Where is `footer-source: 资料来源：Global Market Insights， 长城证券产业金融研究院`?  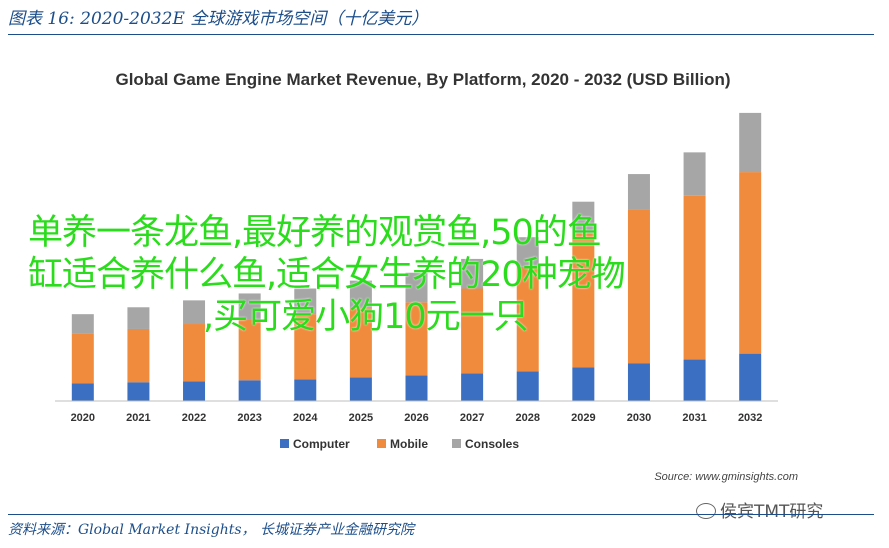 footer-source: 资料来源：Global Market Insights， 长城证券产业金融研究院 is located at coordinates (211, 530).